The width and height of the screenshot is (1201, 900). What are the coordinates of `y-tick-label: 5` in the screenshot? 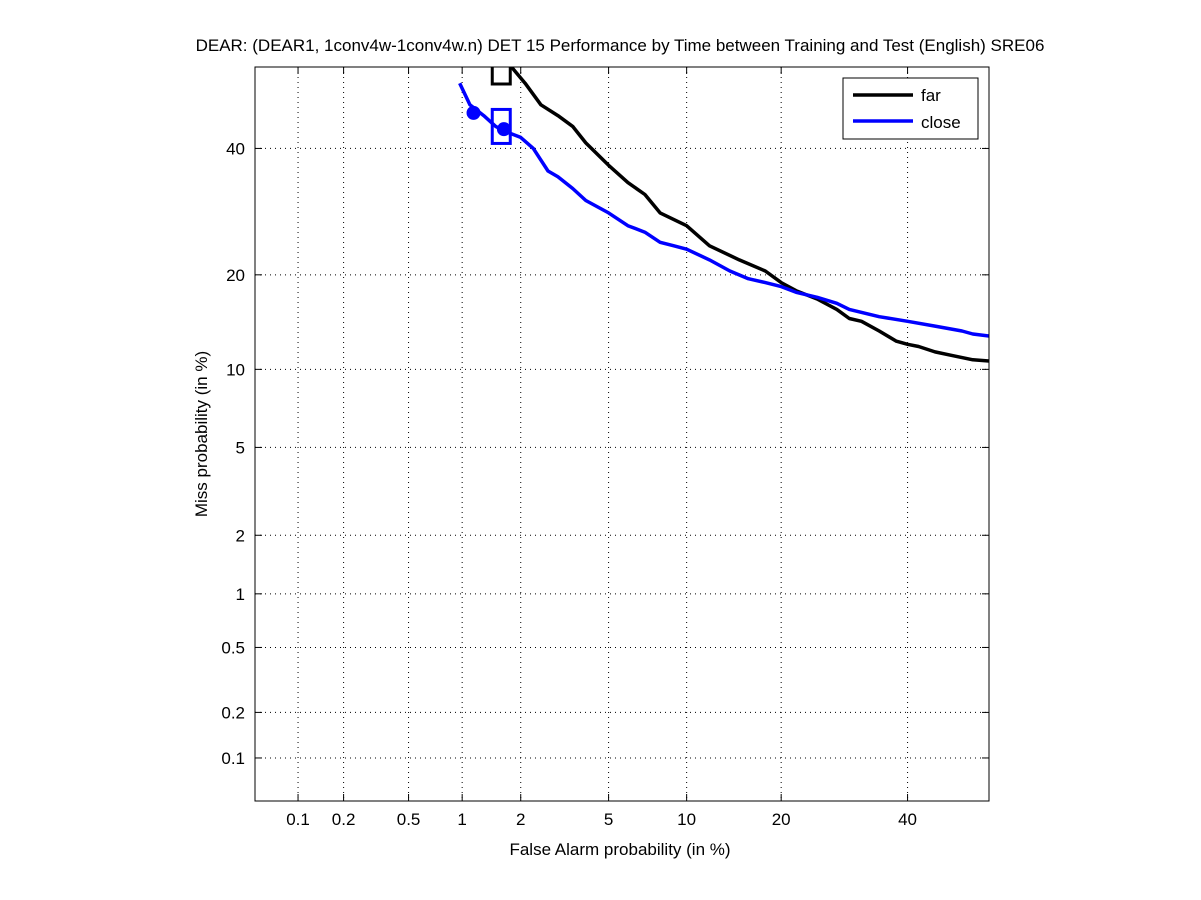 It's located at (240, 447).